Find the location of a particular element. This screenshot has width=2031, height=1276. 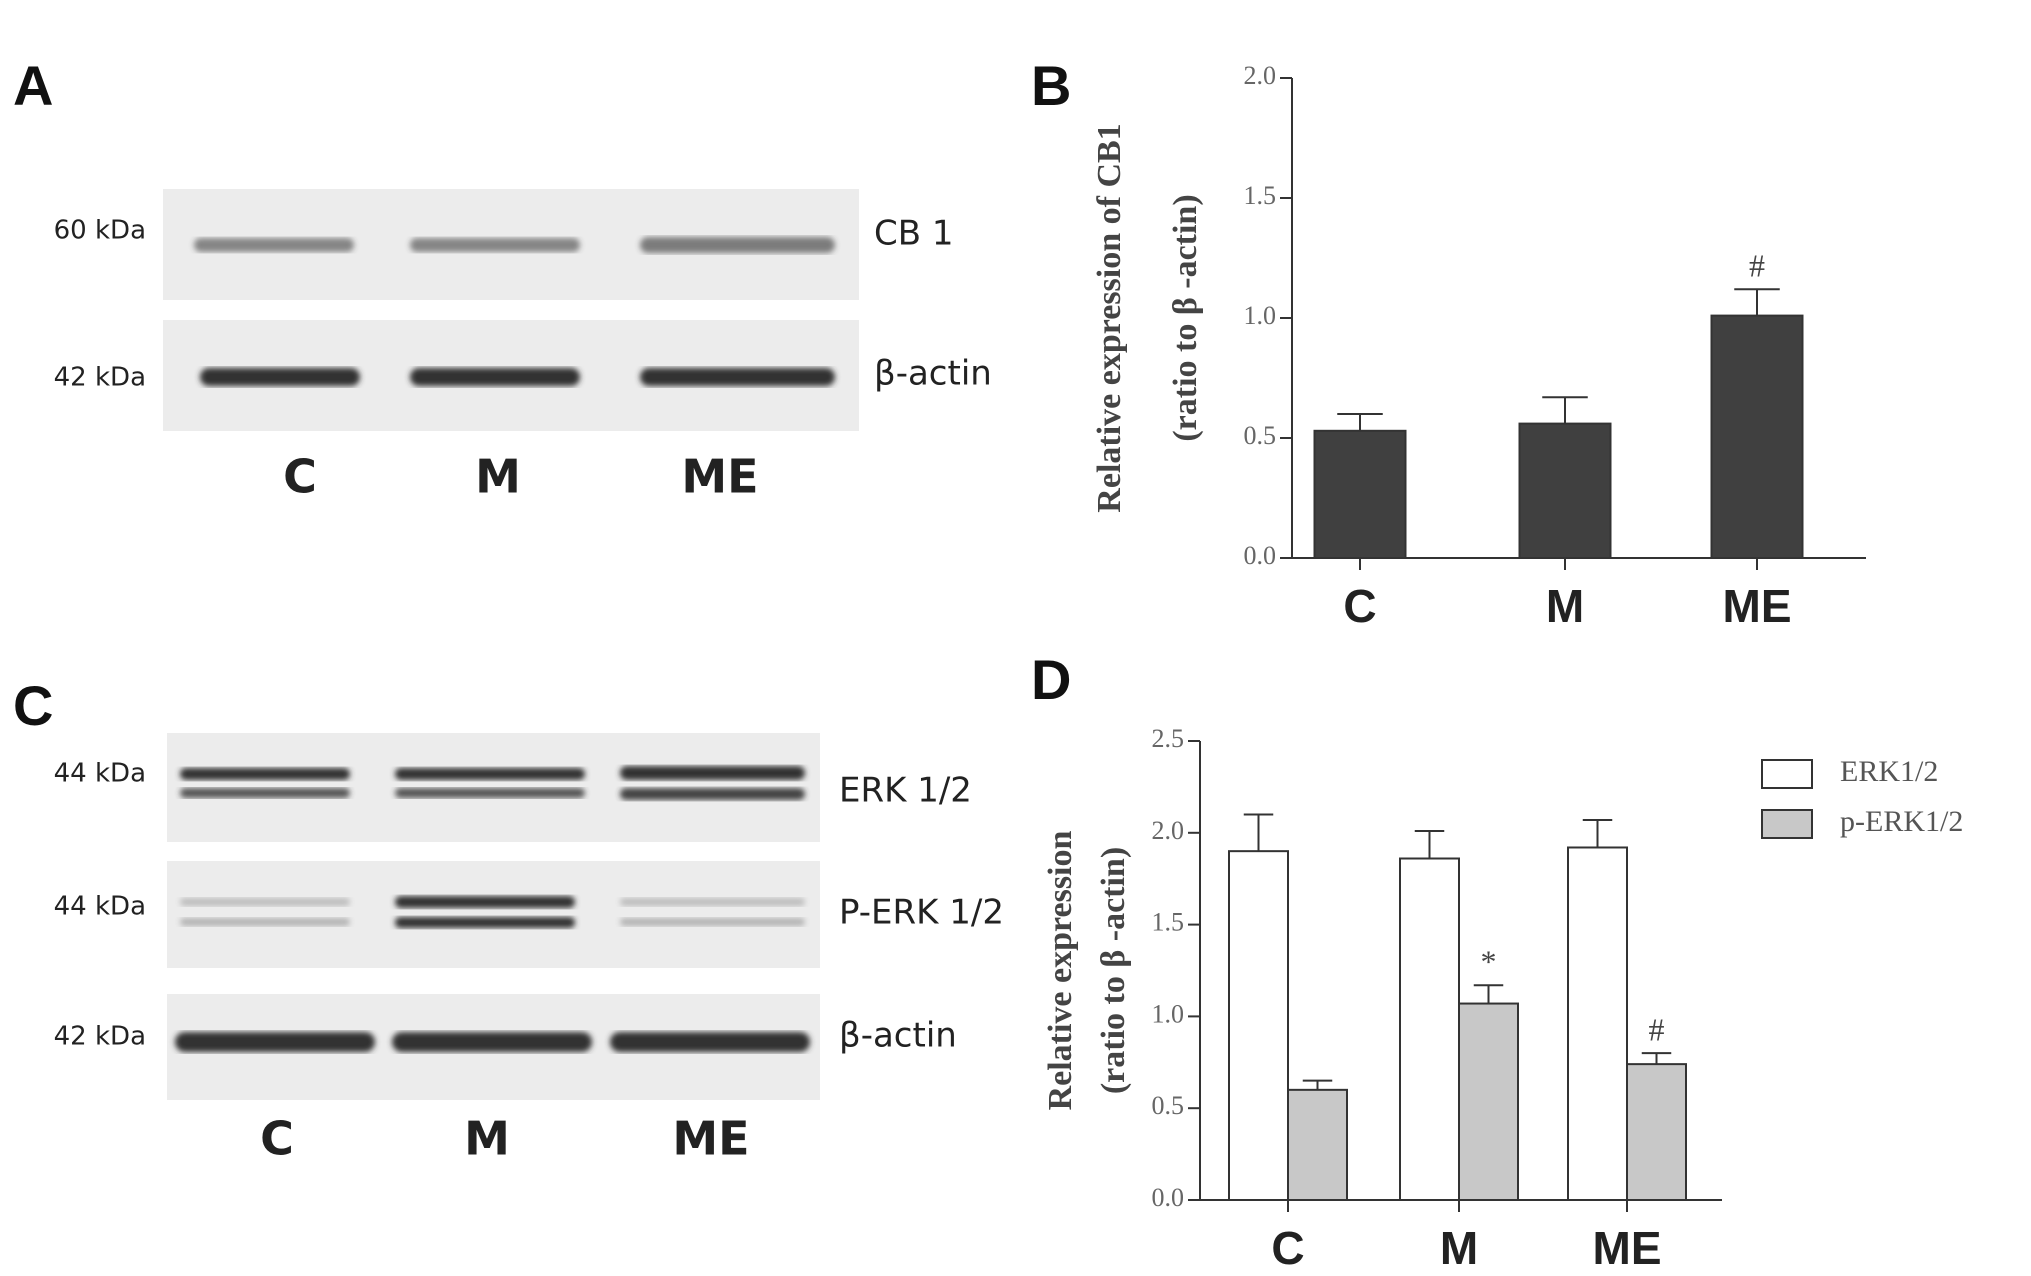

y-tick-label: 2.5 is located at coordinates (1168, 738).